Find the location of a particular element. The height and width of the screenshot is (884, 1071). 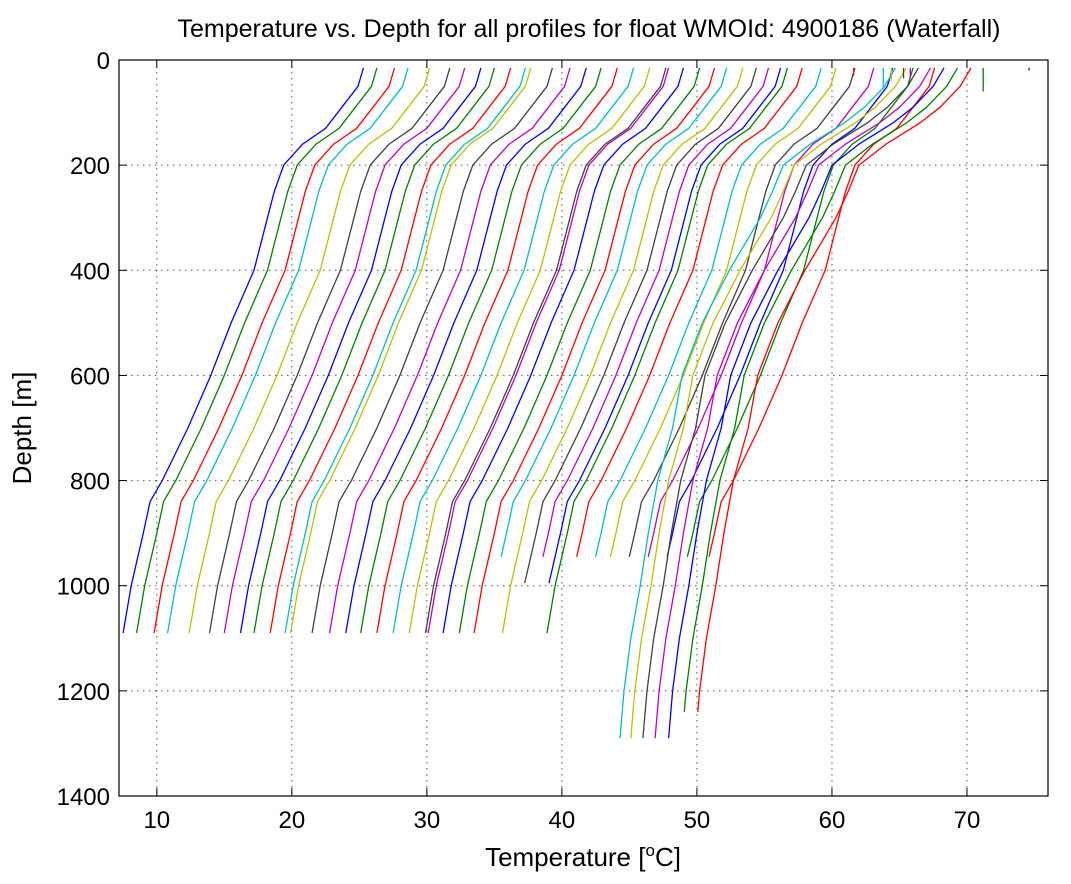

x-axis-label: Temperature [oC] is located at coordinates (583, 856).